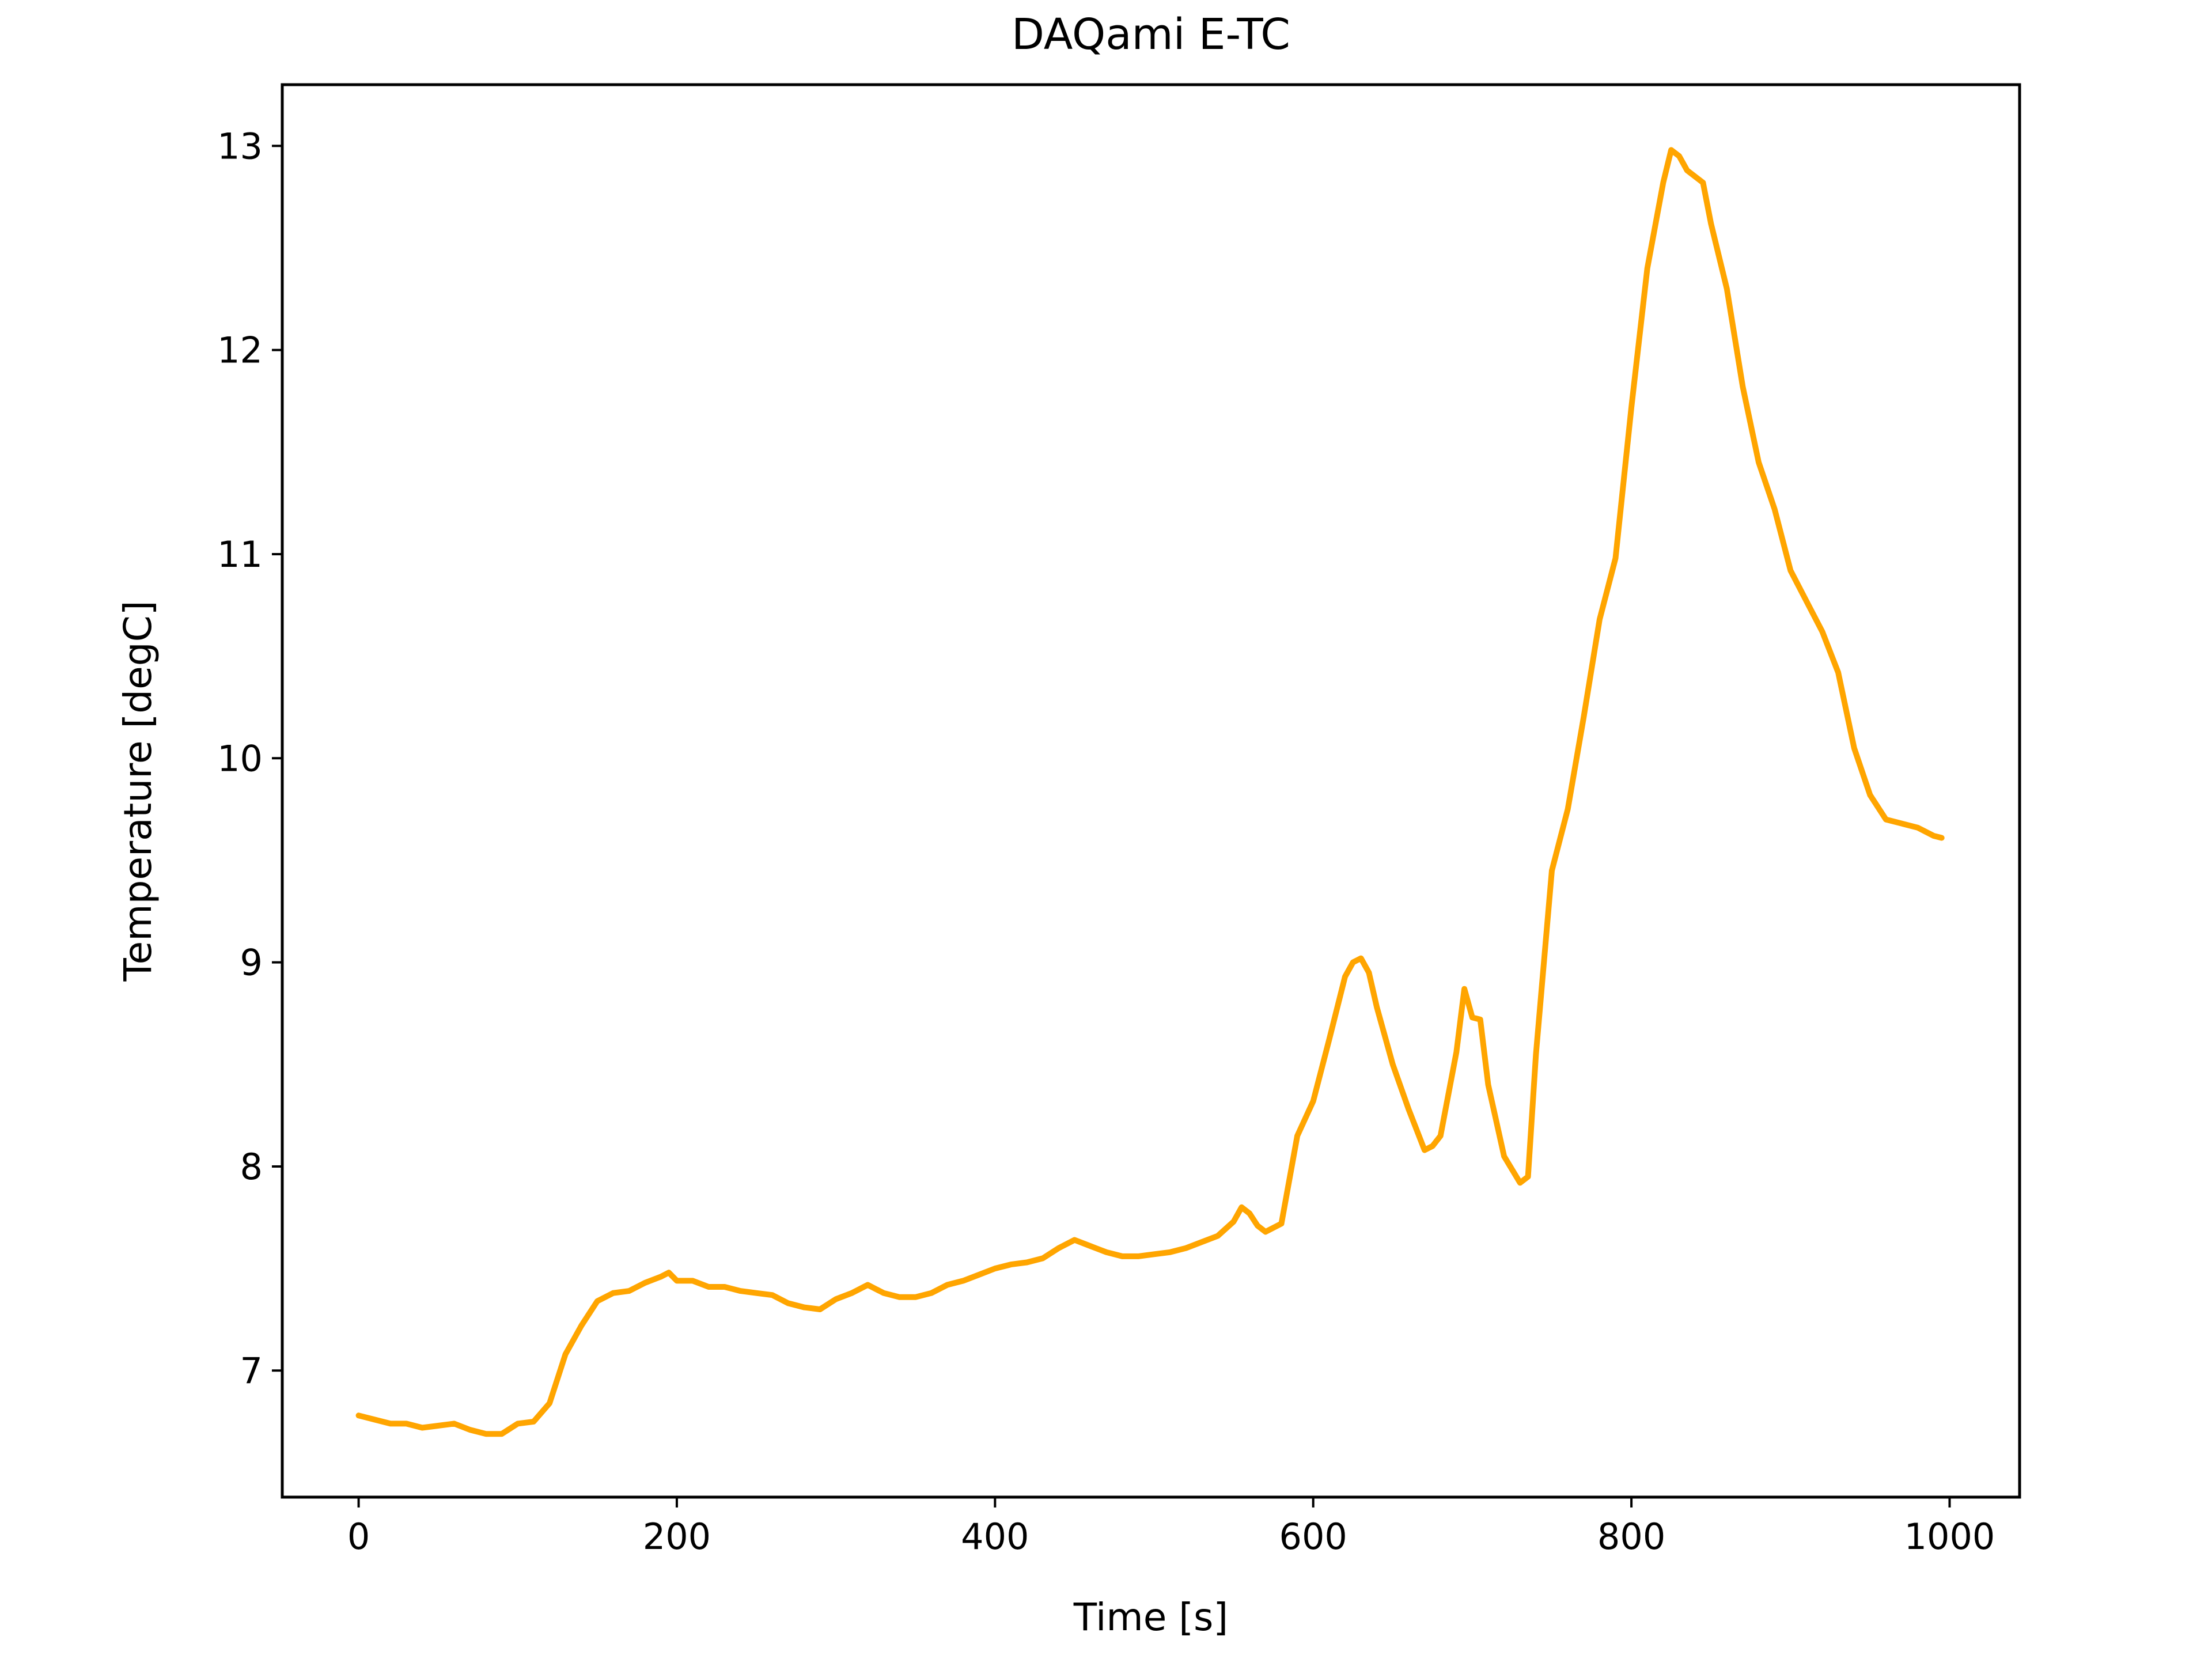 This screenshot has width=2212, height=1659. I want to click on x-axis-label: Time [s], so click(1150, 1617).